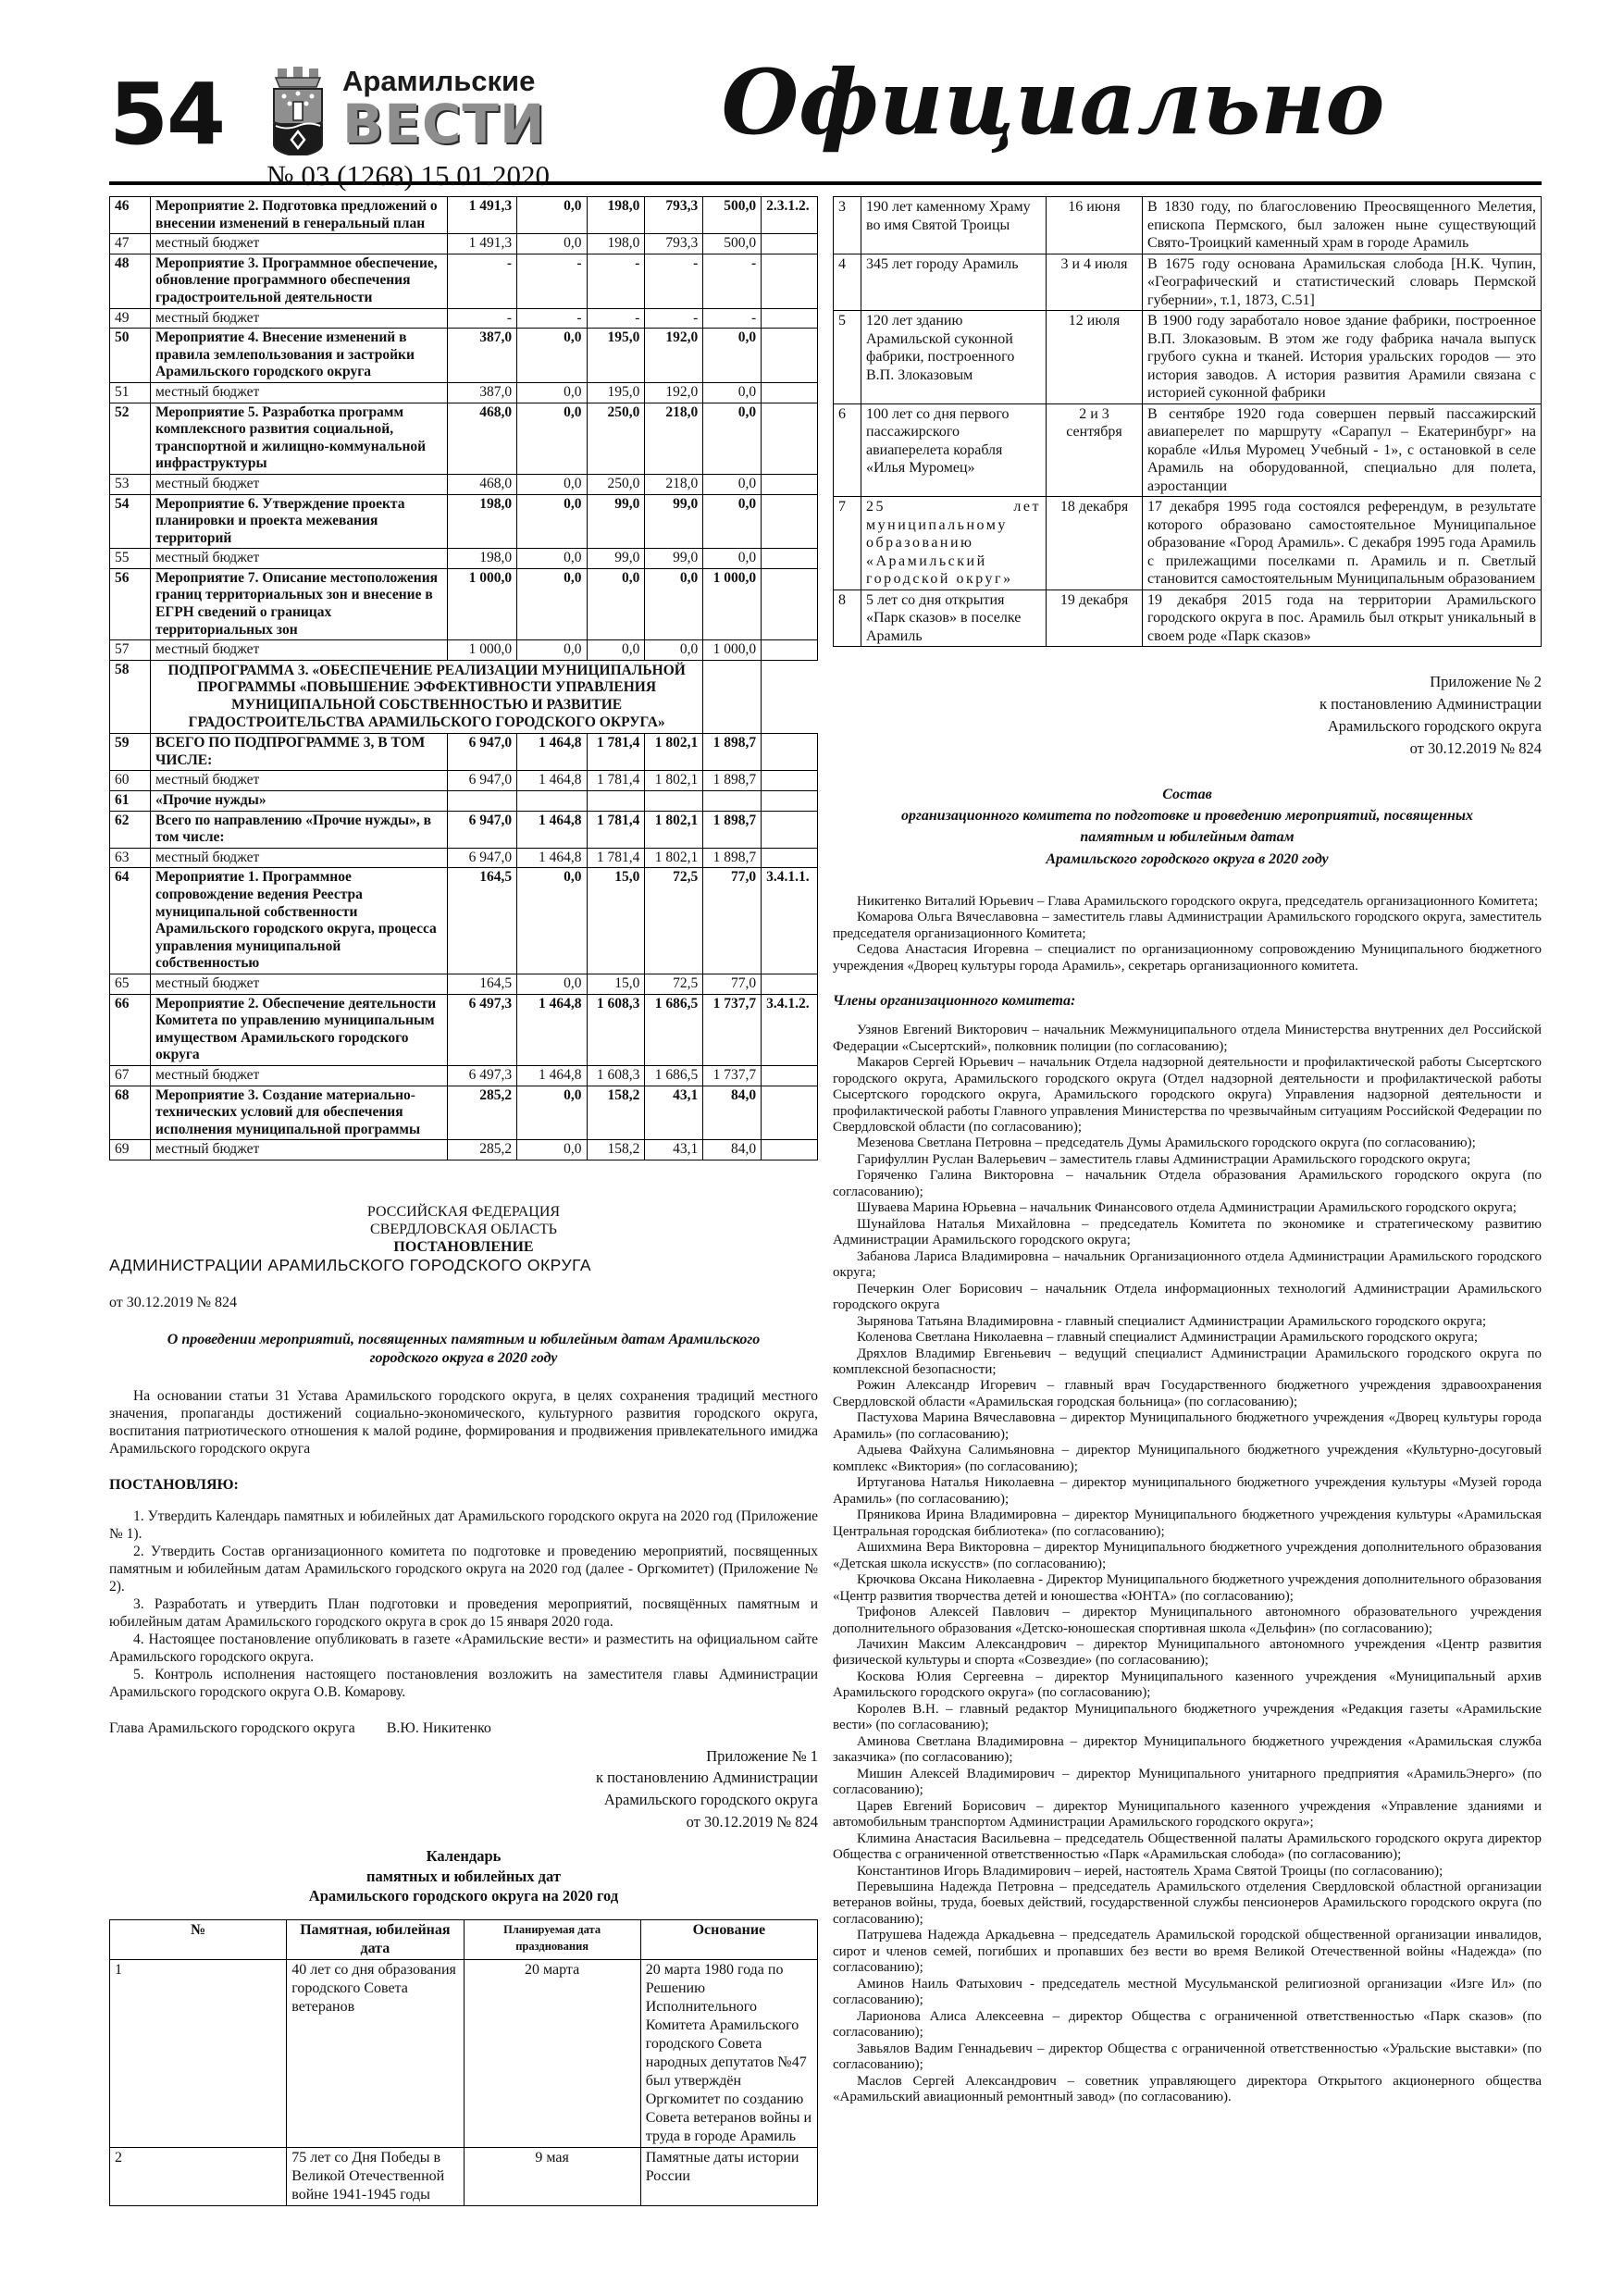 The image size is (1623, 2296). What do you see at coordinates (167, 115) in the screenshot?
I see `page-number: 54` at bounding box center [167, 115].